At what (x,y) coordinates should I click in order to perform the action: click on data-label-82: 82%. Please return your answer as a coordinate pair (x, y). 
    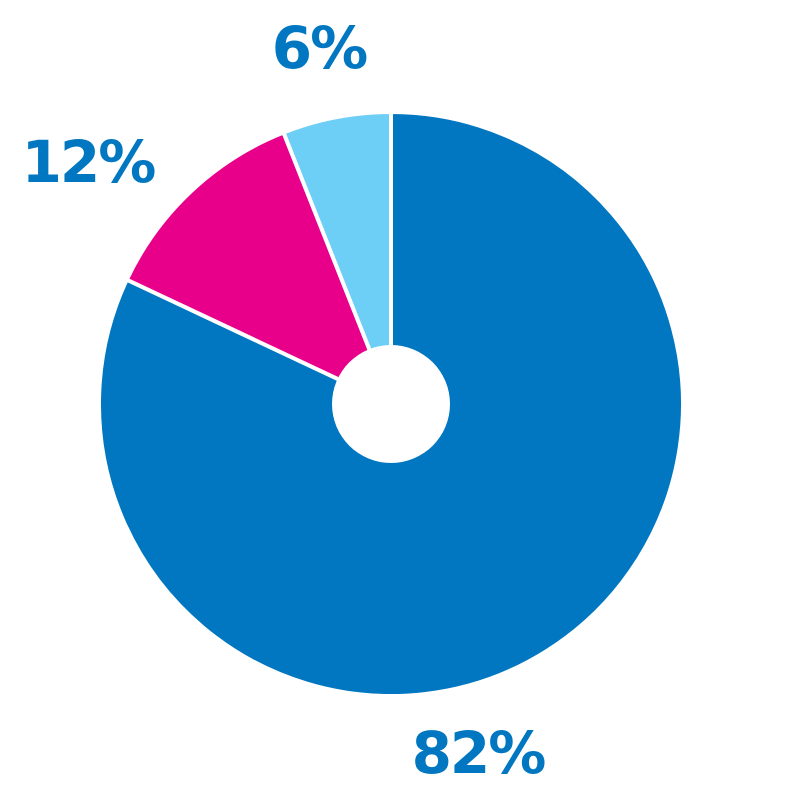
    Looking at the image, I should click on (479, 753).